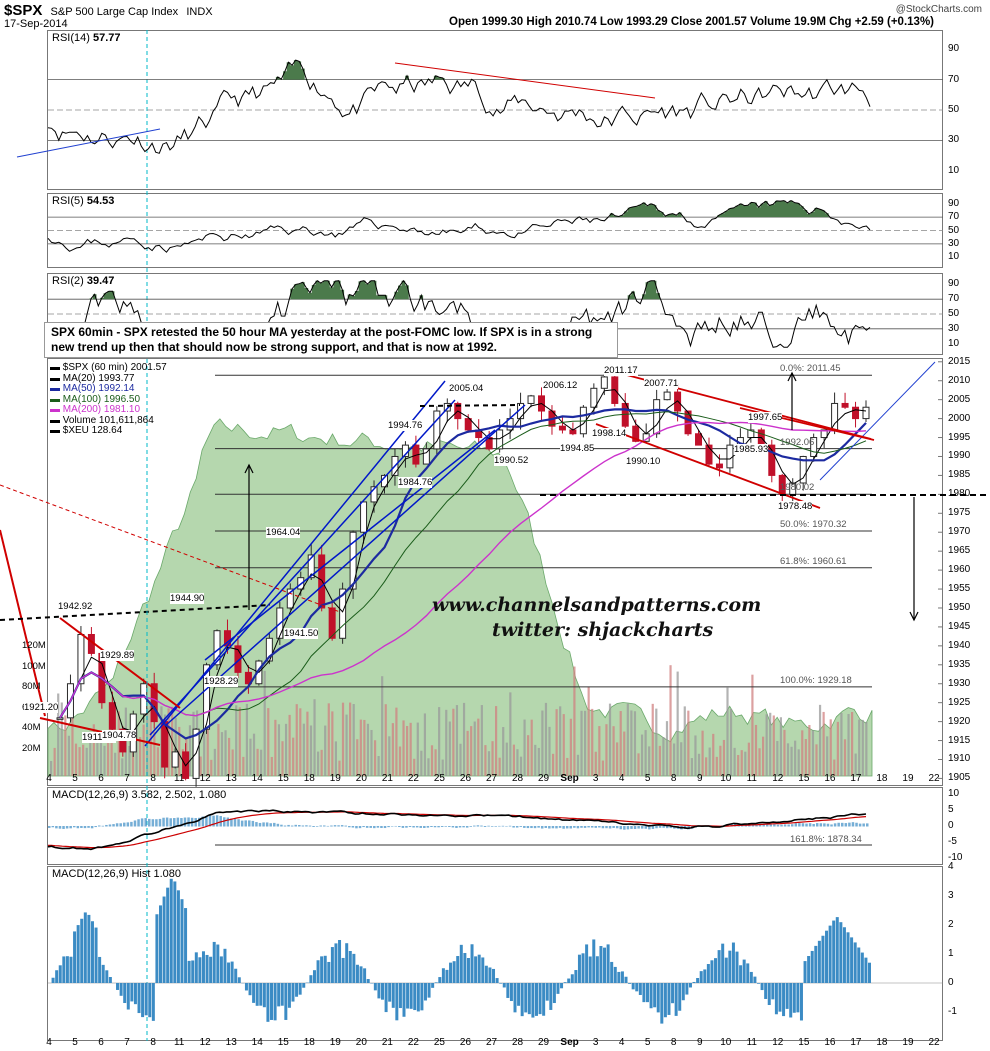 The width and height of the screenshot is (990, 1051). Describe the element at coordinates (804, 1042) in the screenshot. I see `x-tick-bottom: 15` at that location.